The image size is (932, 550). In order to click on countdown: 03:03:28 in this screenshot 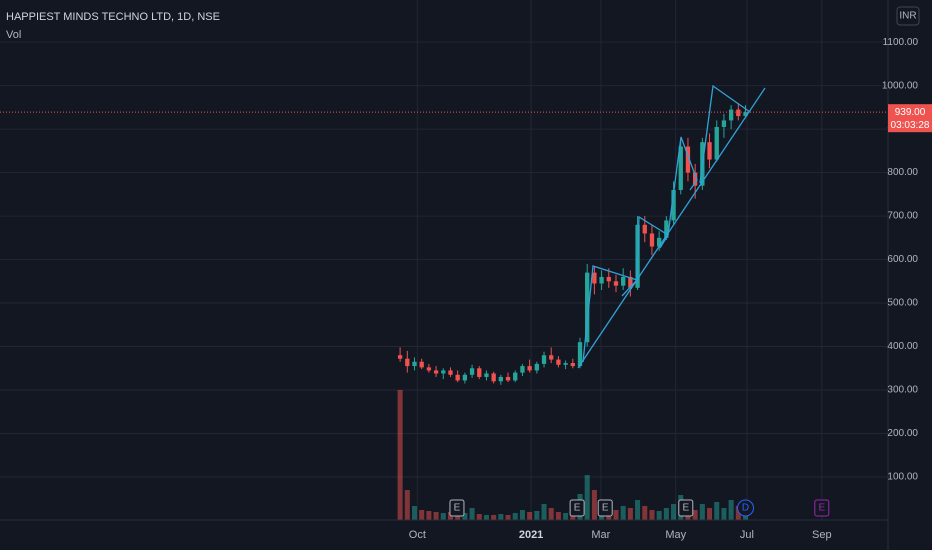, I will do `click(910, 125)`.